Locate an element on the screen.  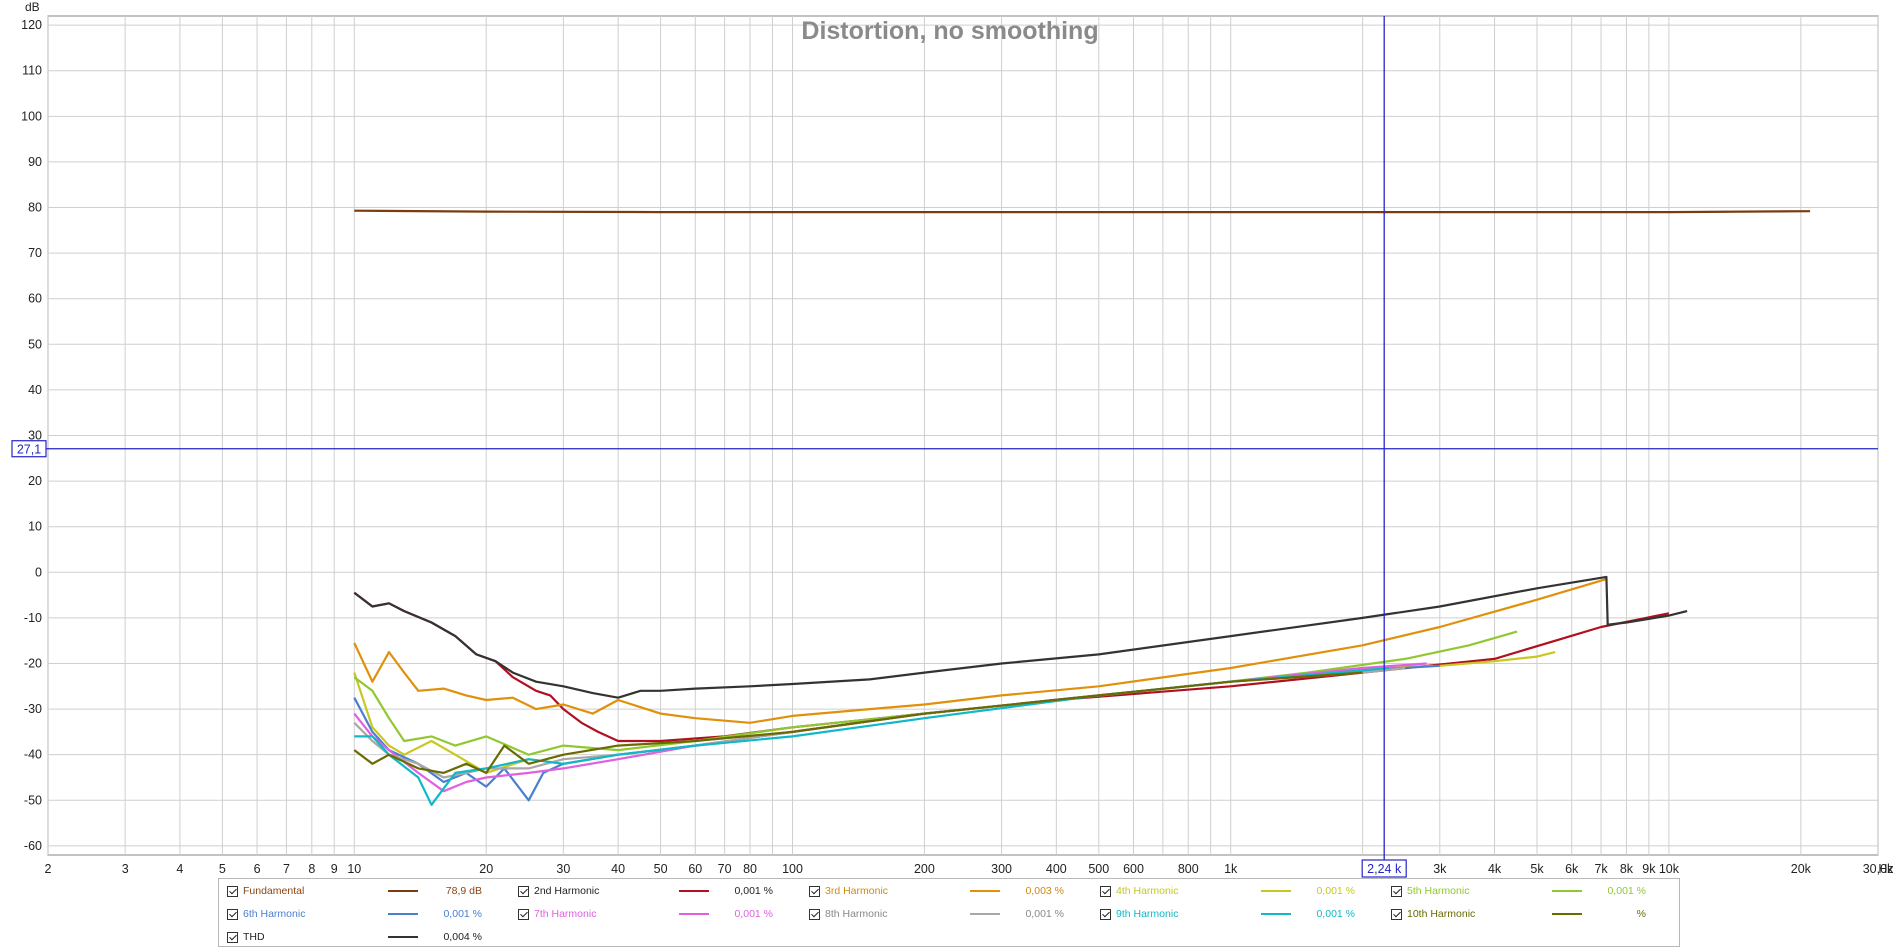
legend-item-3rd-harmonic: 3rd Harmonic 0,003 % is located at coordinates (936, 891).